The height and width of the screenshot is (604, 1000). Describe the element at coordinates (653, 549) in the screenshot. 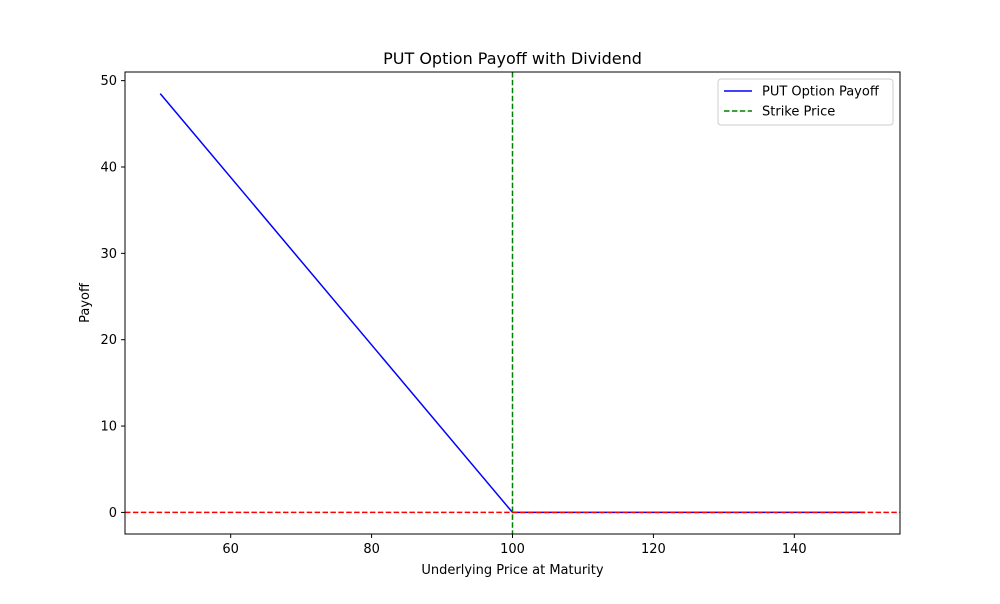

I see `x-tick-label: 120` at that location.